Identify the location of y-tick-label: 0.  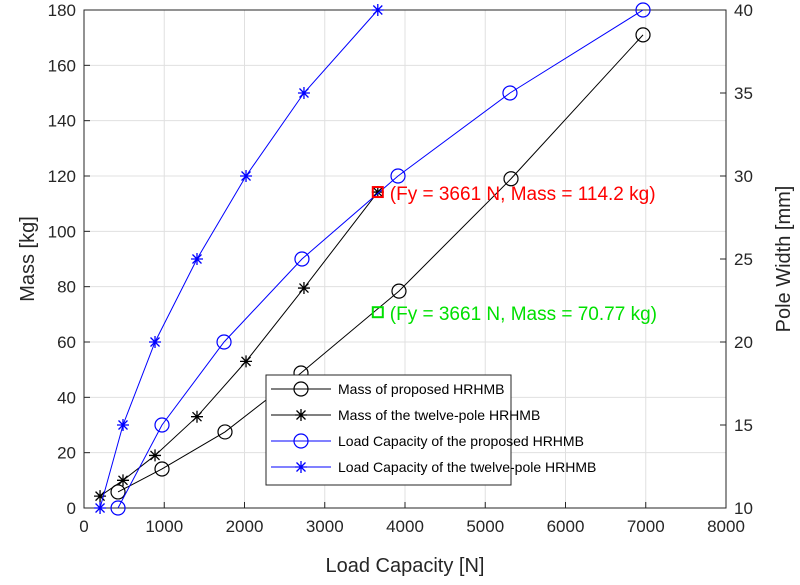
(71, 508).